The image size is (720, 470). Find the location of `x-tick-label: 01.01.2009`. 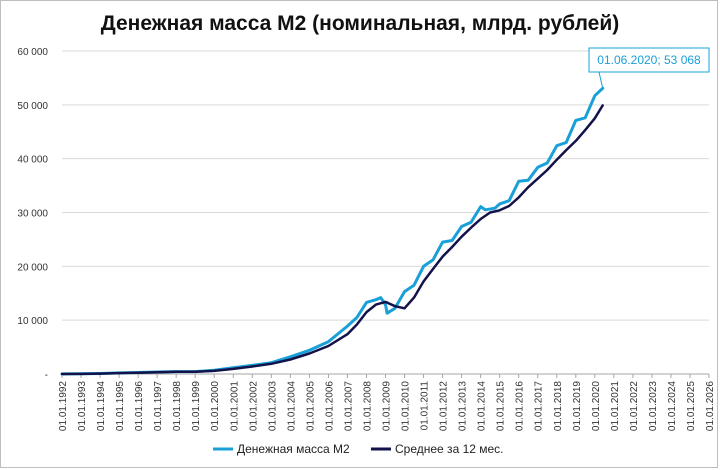

x-tick-label: 01.01.2009 is located at coordinates (387, 406).